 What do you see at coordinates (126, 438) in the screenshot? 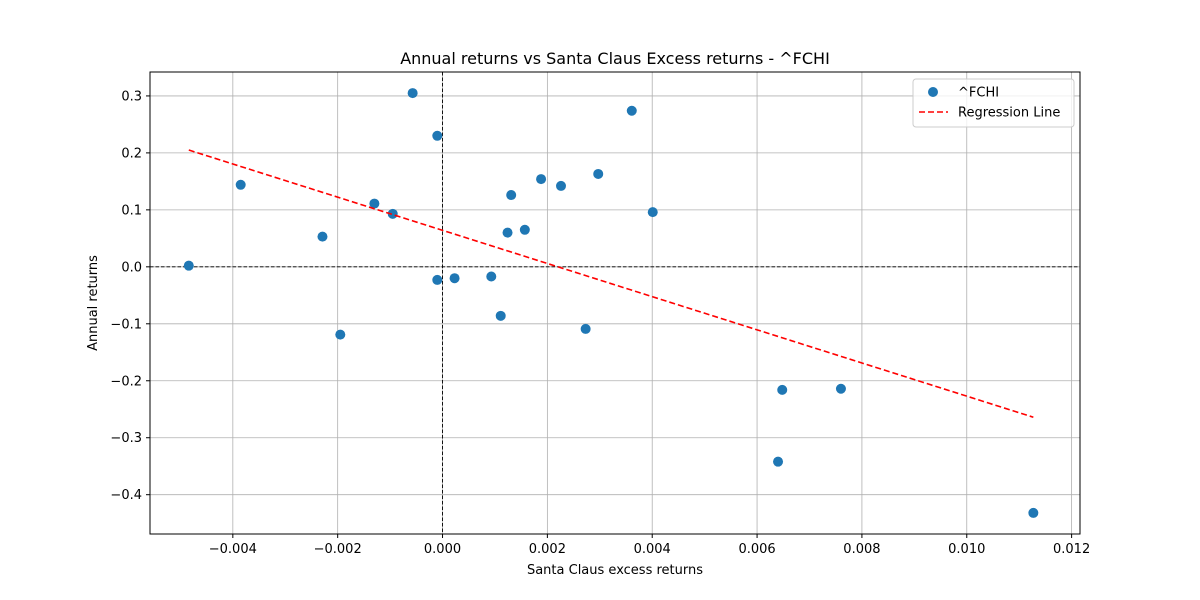
I see `y-tick-label: −0.3` at bounding box center [126, 438].